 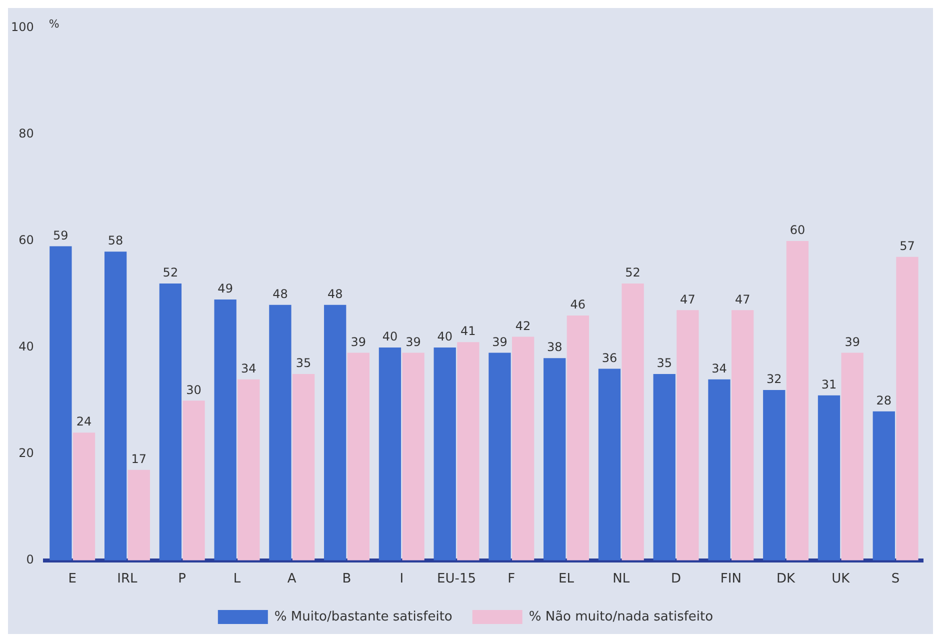 I want to click on data-label: 30, so click(x=194, y=389).